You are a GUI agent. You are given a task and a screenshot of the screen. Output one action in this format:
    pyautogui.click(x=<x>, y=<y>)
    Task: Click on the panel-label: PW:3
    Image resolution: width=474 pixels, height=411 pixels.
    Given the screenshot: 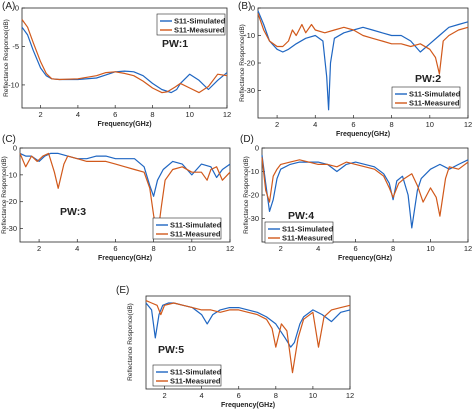 What is the action you would take?
    pyautogui.click(x=73, y=212)
    